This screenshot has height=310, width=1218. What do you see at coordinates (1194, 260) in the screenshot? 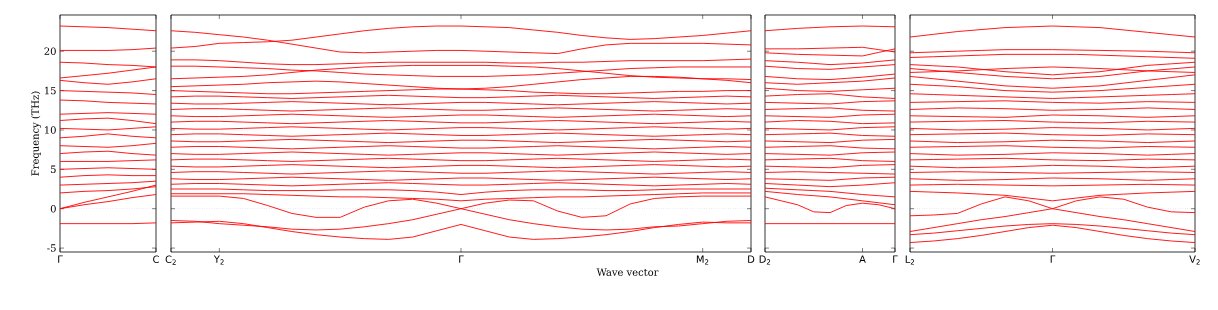
I see `x-tick-label: V$_{2}$` at bounding box center [1194, 260].